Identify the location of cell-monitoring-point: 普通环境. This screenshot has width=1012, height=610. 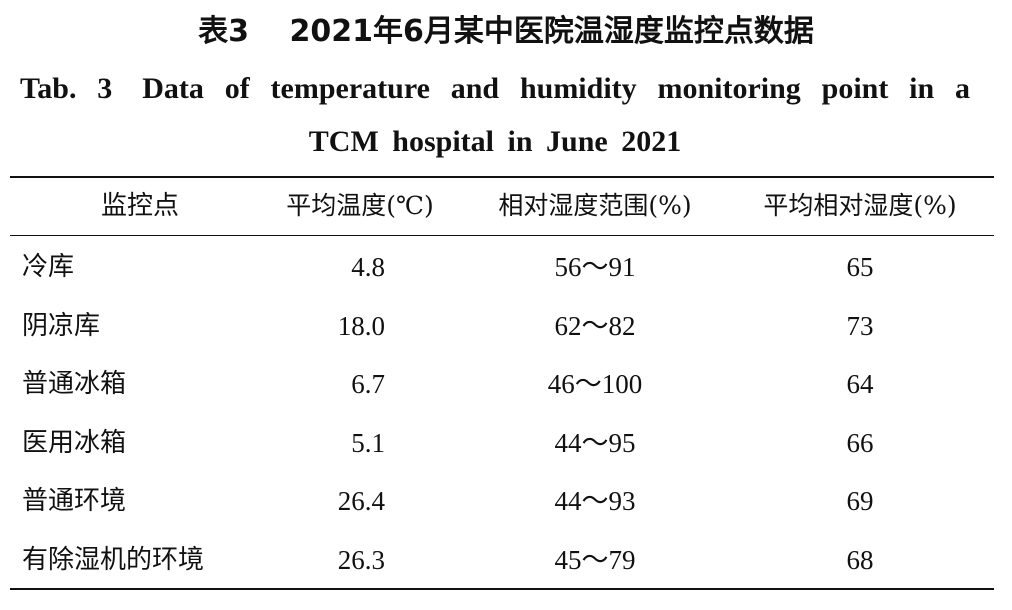
(74, 501).